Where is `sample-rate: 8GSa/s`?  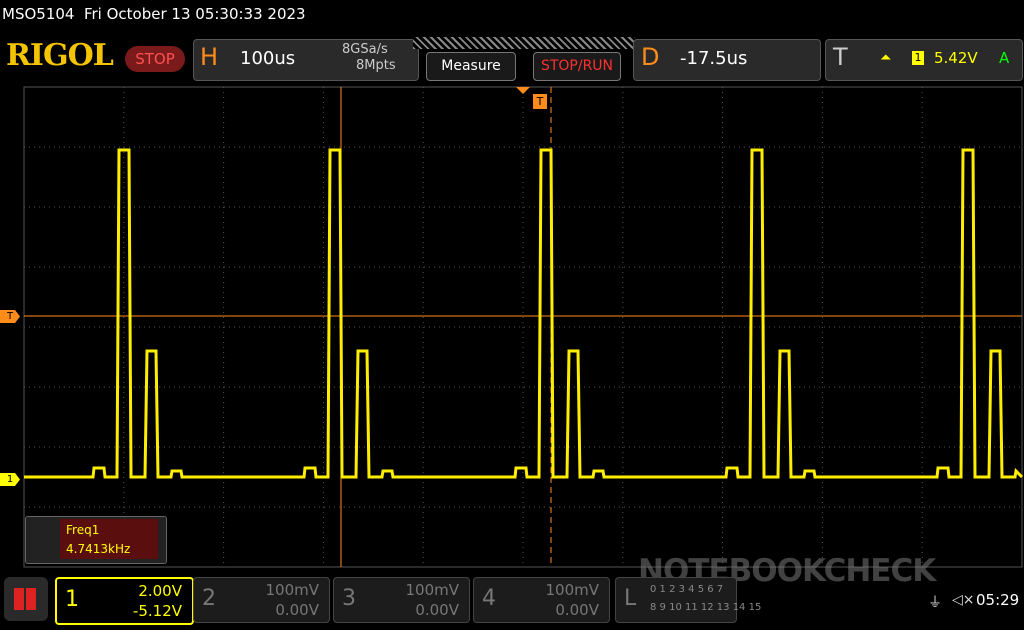
sample-rate: 8GSa/s is located at coordinates (365, 49).